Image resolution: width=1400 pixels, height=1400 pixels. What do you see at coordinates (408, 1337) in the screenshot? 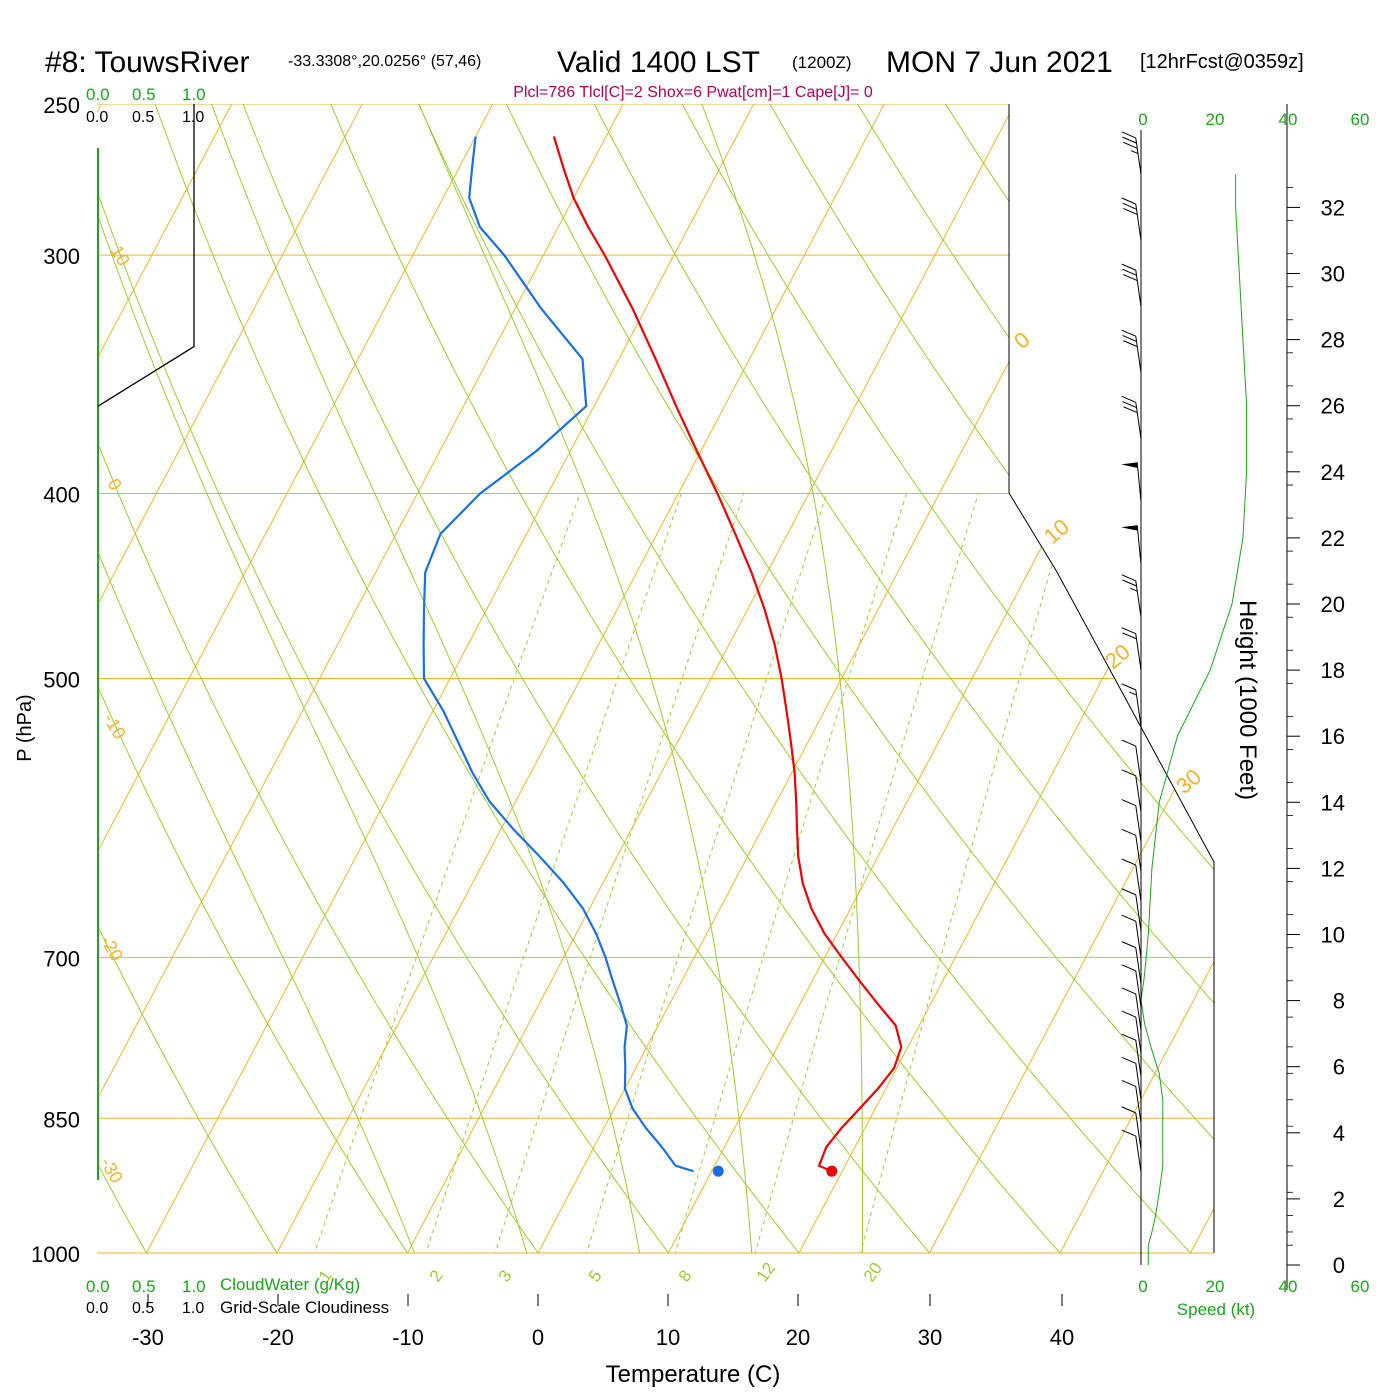
I see `x-tick-label: -10` at bounding box center [408, 1337].